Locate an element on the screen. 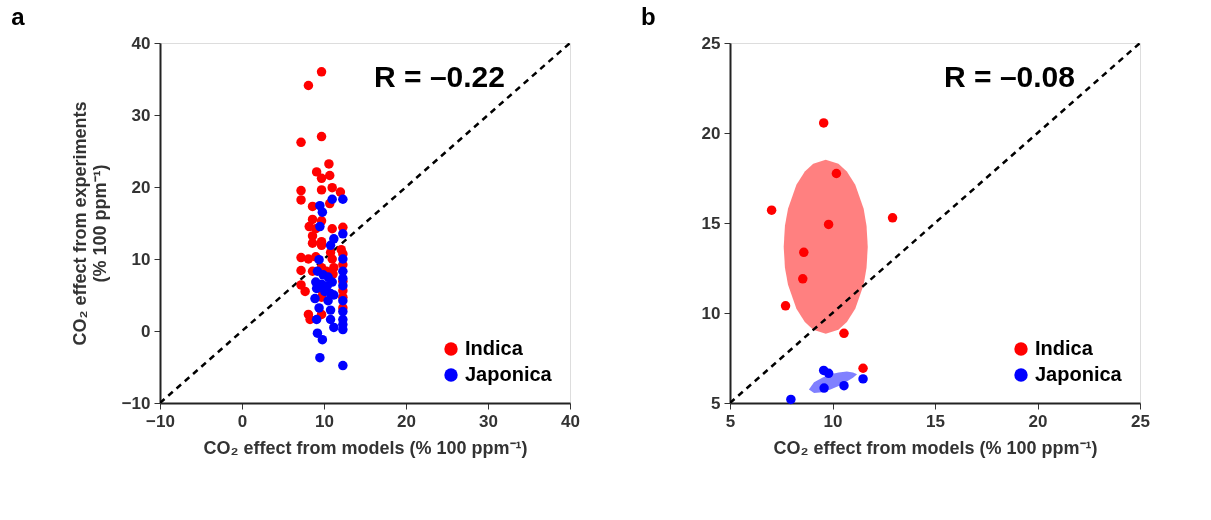 This screenshot has height=520, width=1211. y-axis-title: CO₂ effect from experiments (% 100 ppm⁻¹) is located at coordinates (89, 223).